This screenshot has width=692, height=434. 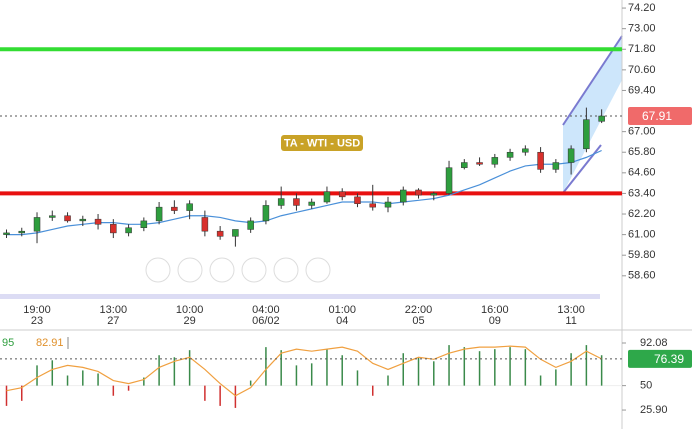 I want to click on x-tick-label: 27, so click(x=113, y=321).